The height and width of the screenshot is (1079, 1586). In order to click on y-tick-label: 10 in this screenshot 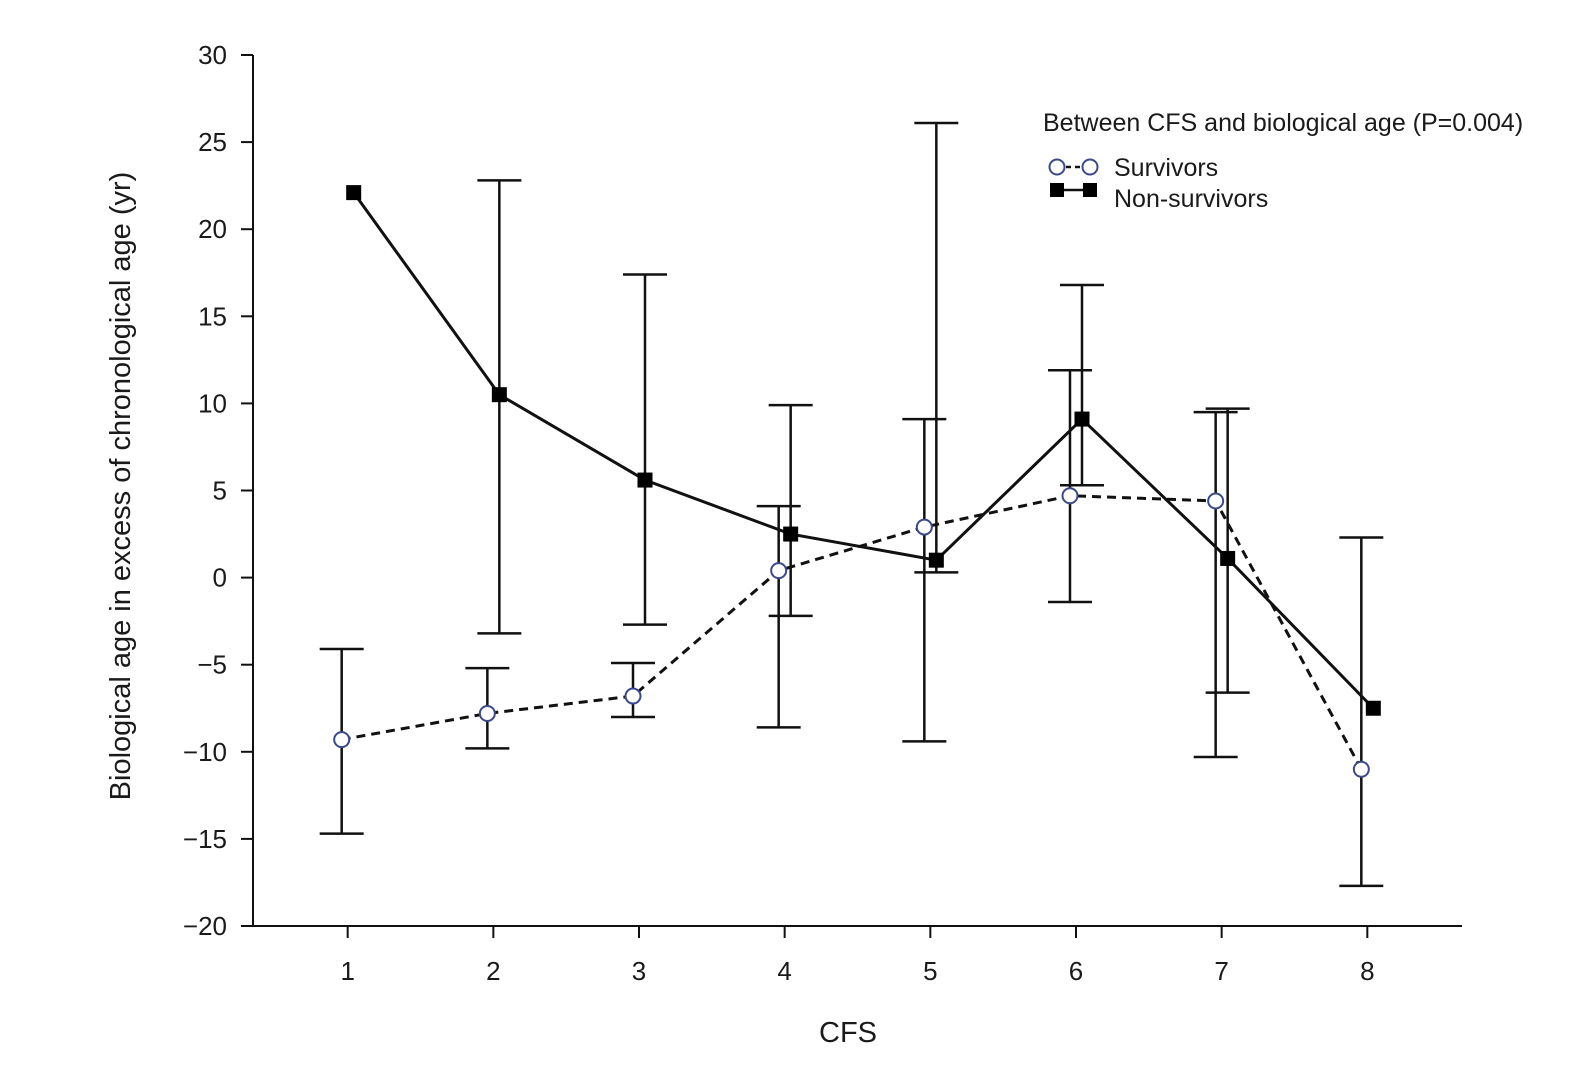, I will do `click(212, 403)`.